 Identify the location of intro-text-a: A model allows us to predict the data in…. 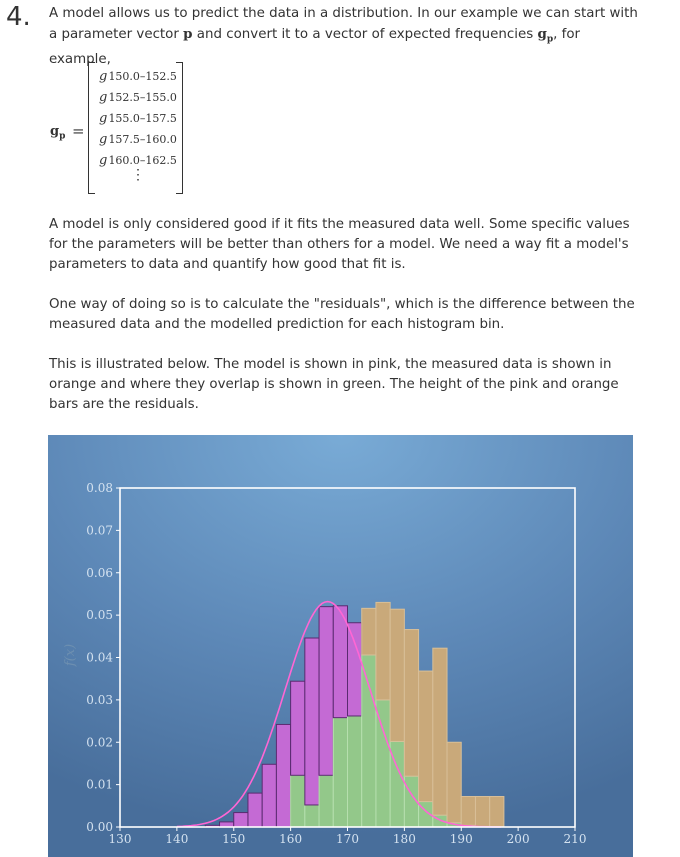
(343, 24).